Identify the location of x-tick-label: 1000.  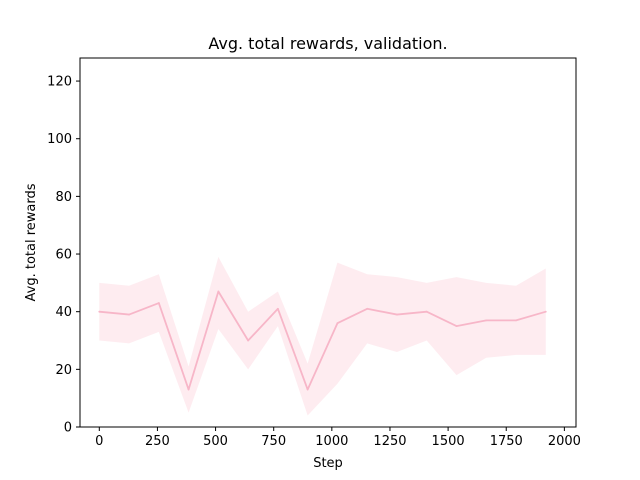
(331, 441).